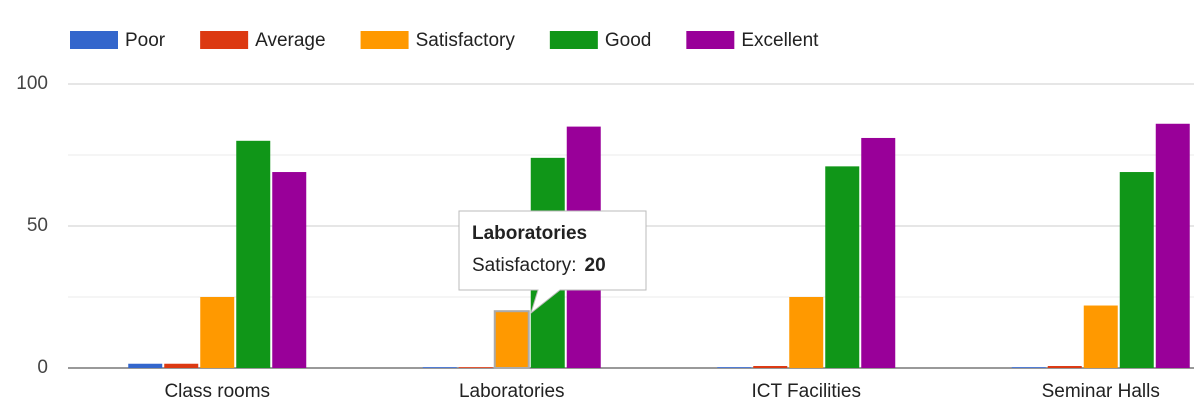 The image size is (1194, 403). Describe the element at coordinates (780, 40) in the screenshot. I see `legend-label: Excellent` at that location.